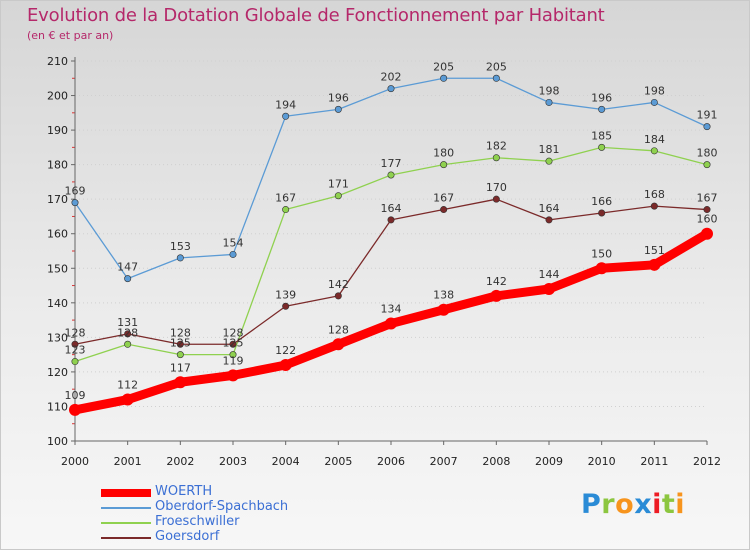  I want to click on data-label: 164, so click(549, 208).